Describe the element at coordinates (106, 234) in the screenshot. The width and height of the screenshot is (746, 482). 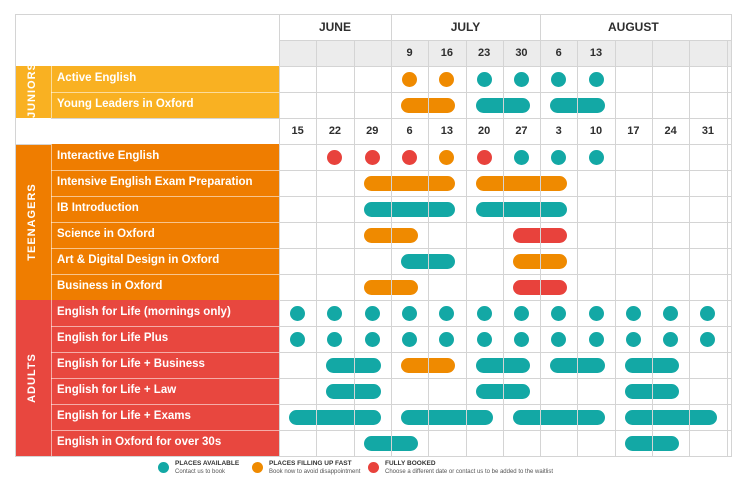
I see `program-name: Science in Oxford` at that location.